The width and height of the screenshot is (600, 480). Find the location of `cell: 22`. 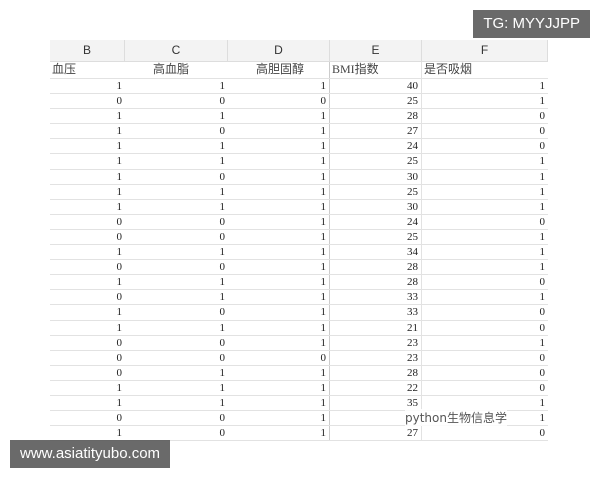

cell: 22 is located at coordinates (376, 387).